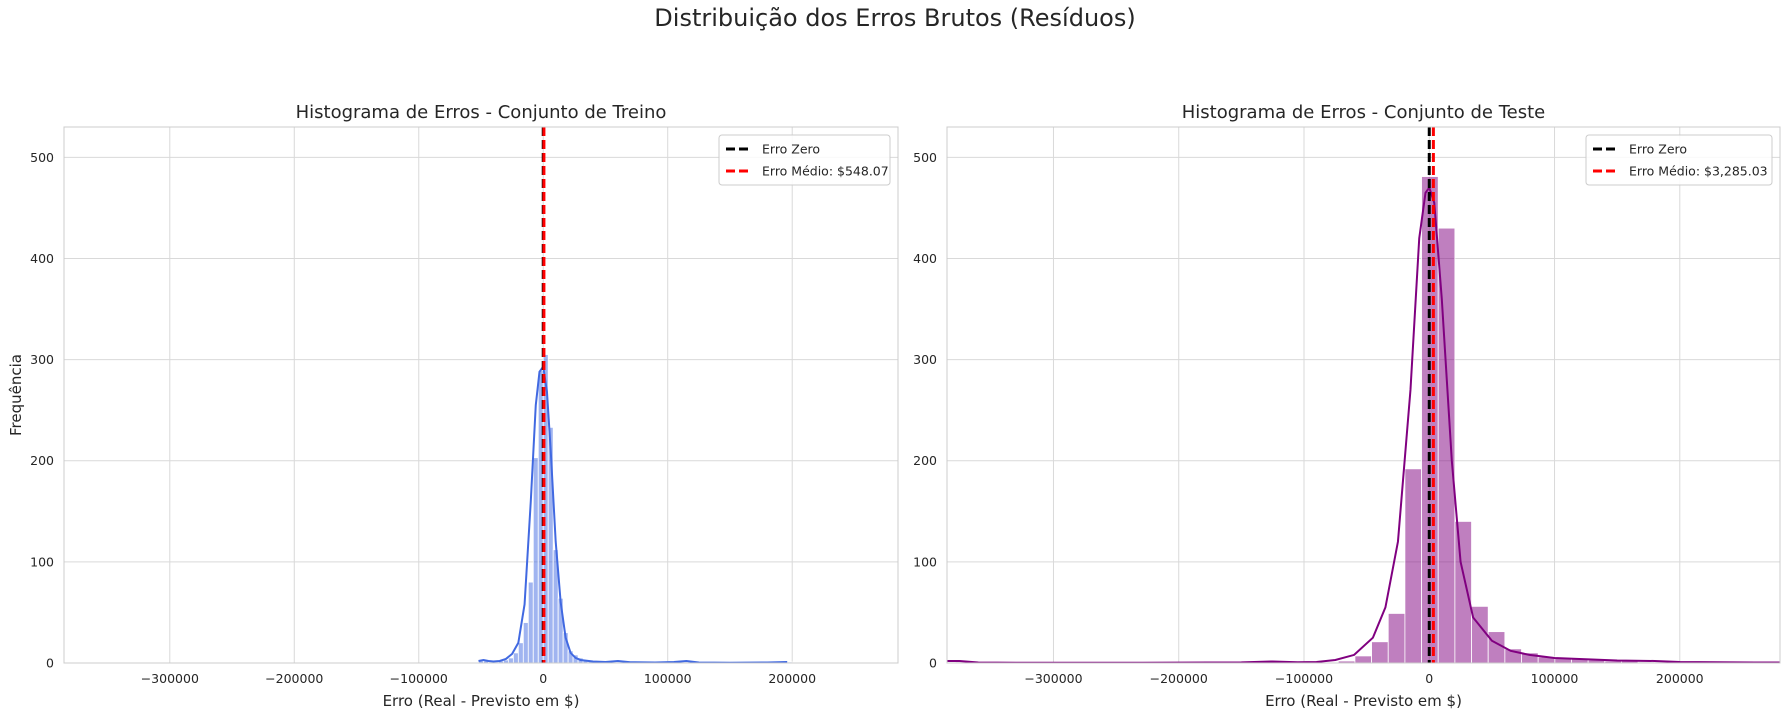  I want to click on legend-label: Erro Médio: $548.07, so click(825, 171).